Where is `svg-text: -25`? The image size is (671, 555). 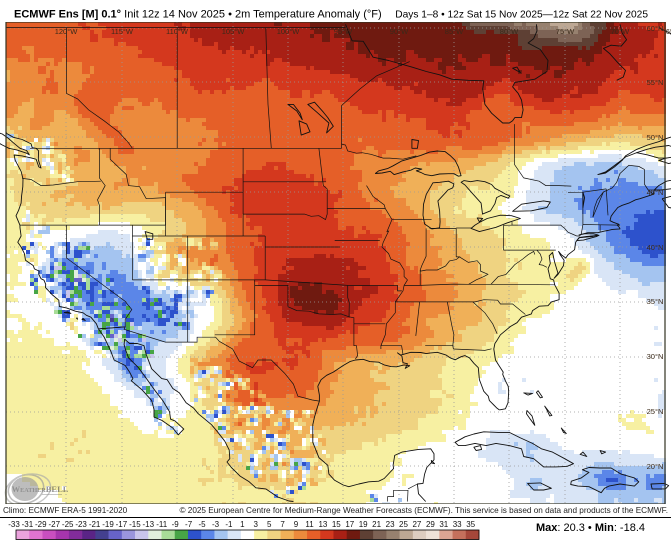
svg-text: -25 is located at coordinates (68, 524).